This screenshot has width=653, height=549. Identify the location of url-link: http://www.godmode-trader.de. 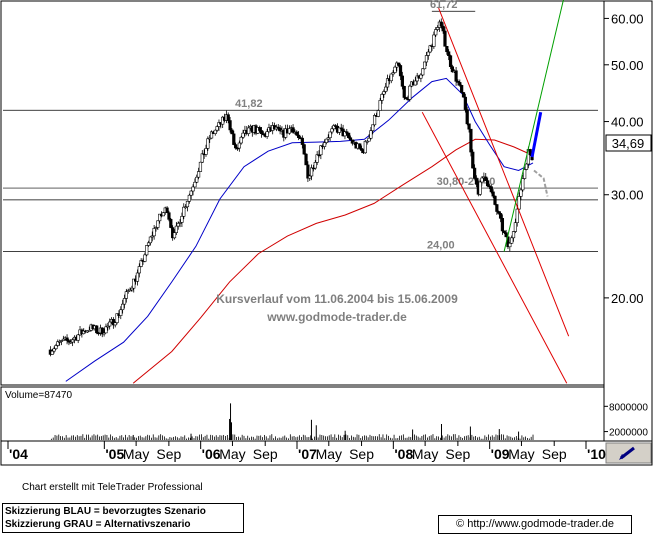
(540, 524).